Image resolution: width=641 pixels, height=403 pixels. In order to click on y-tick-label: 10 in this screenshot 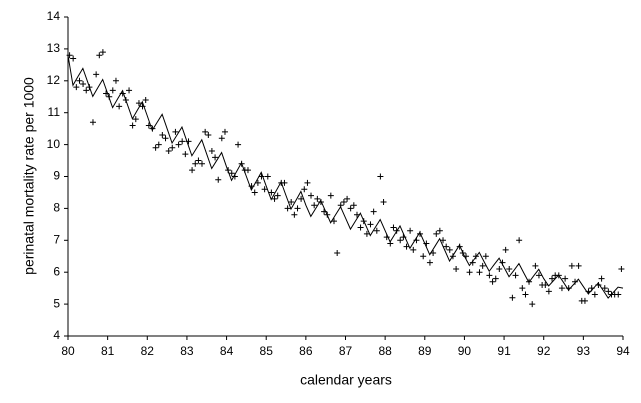, I will do `click(54, 144)`.